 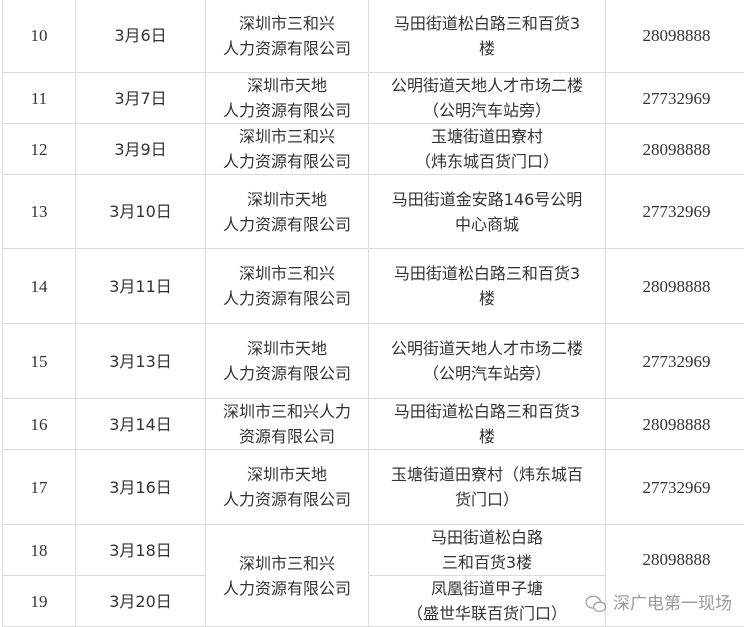 I want to click on row-number: 18, so click(x=39, y=550).